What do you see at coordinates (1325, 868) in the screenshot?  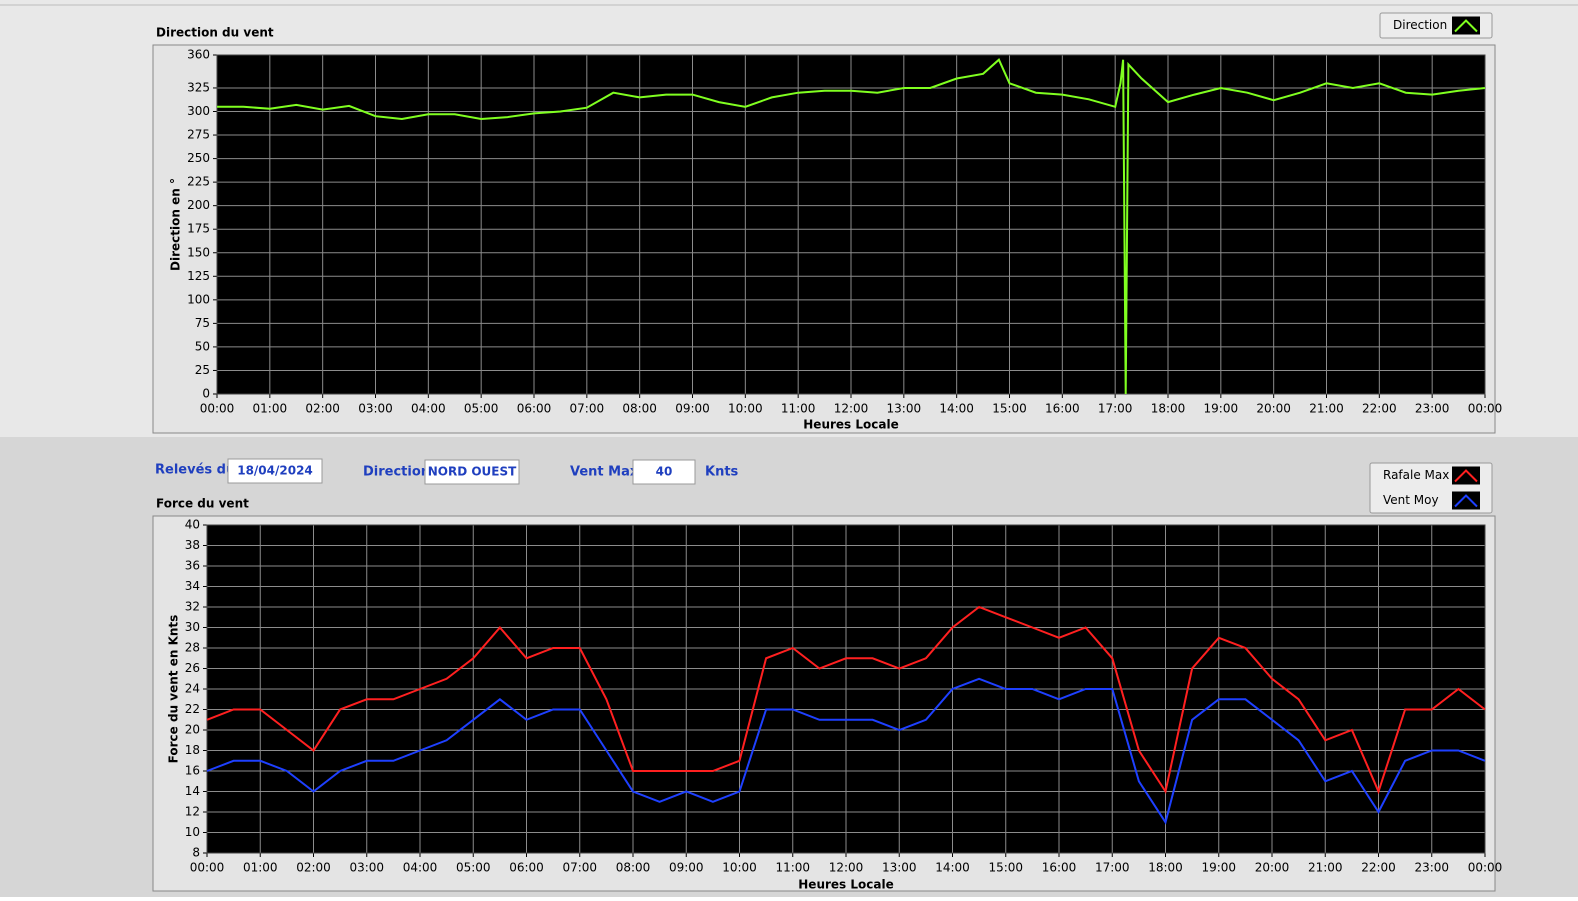 I see `x-tick-label: 21:00` at bounding box center [1325, 868].